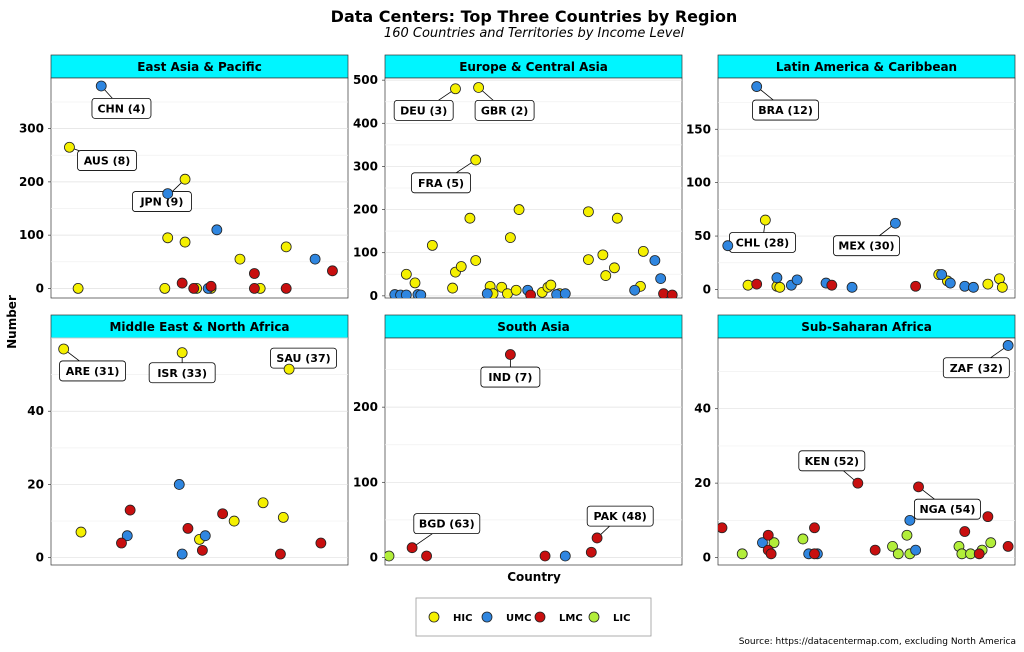 This screenshot has height=652, width=1024. I want to click on y-tick-label: 300, so click(365, 166).